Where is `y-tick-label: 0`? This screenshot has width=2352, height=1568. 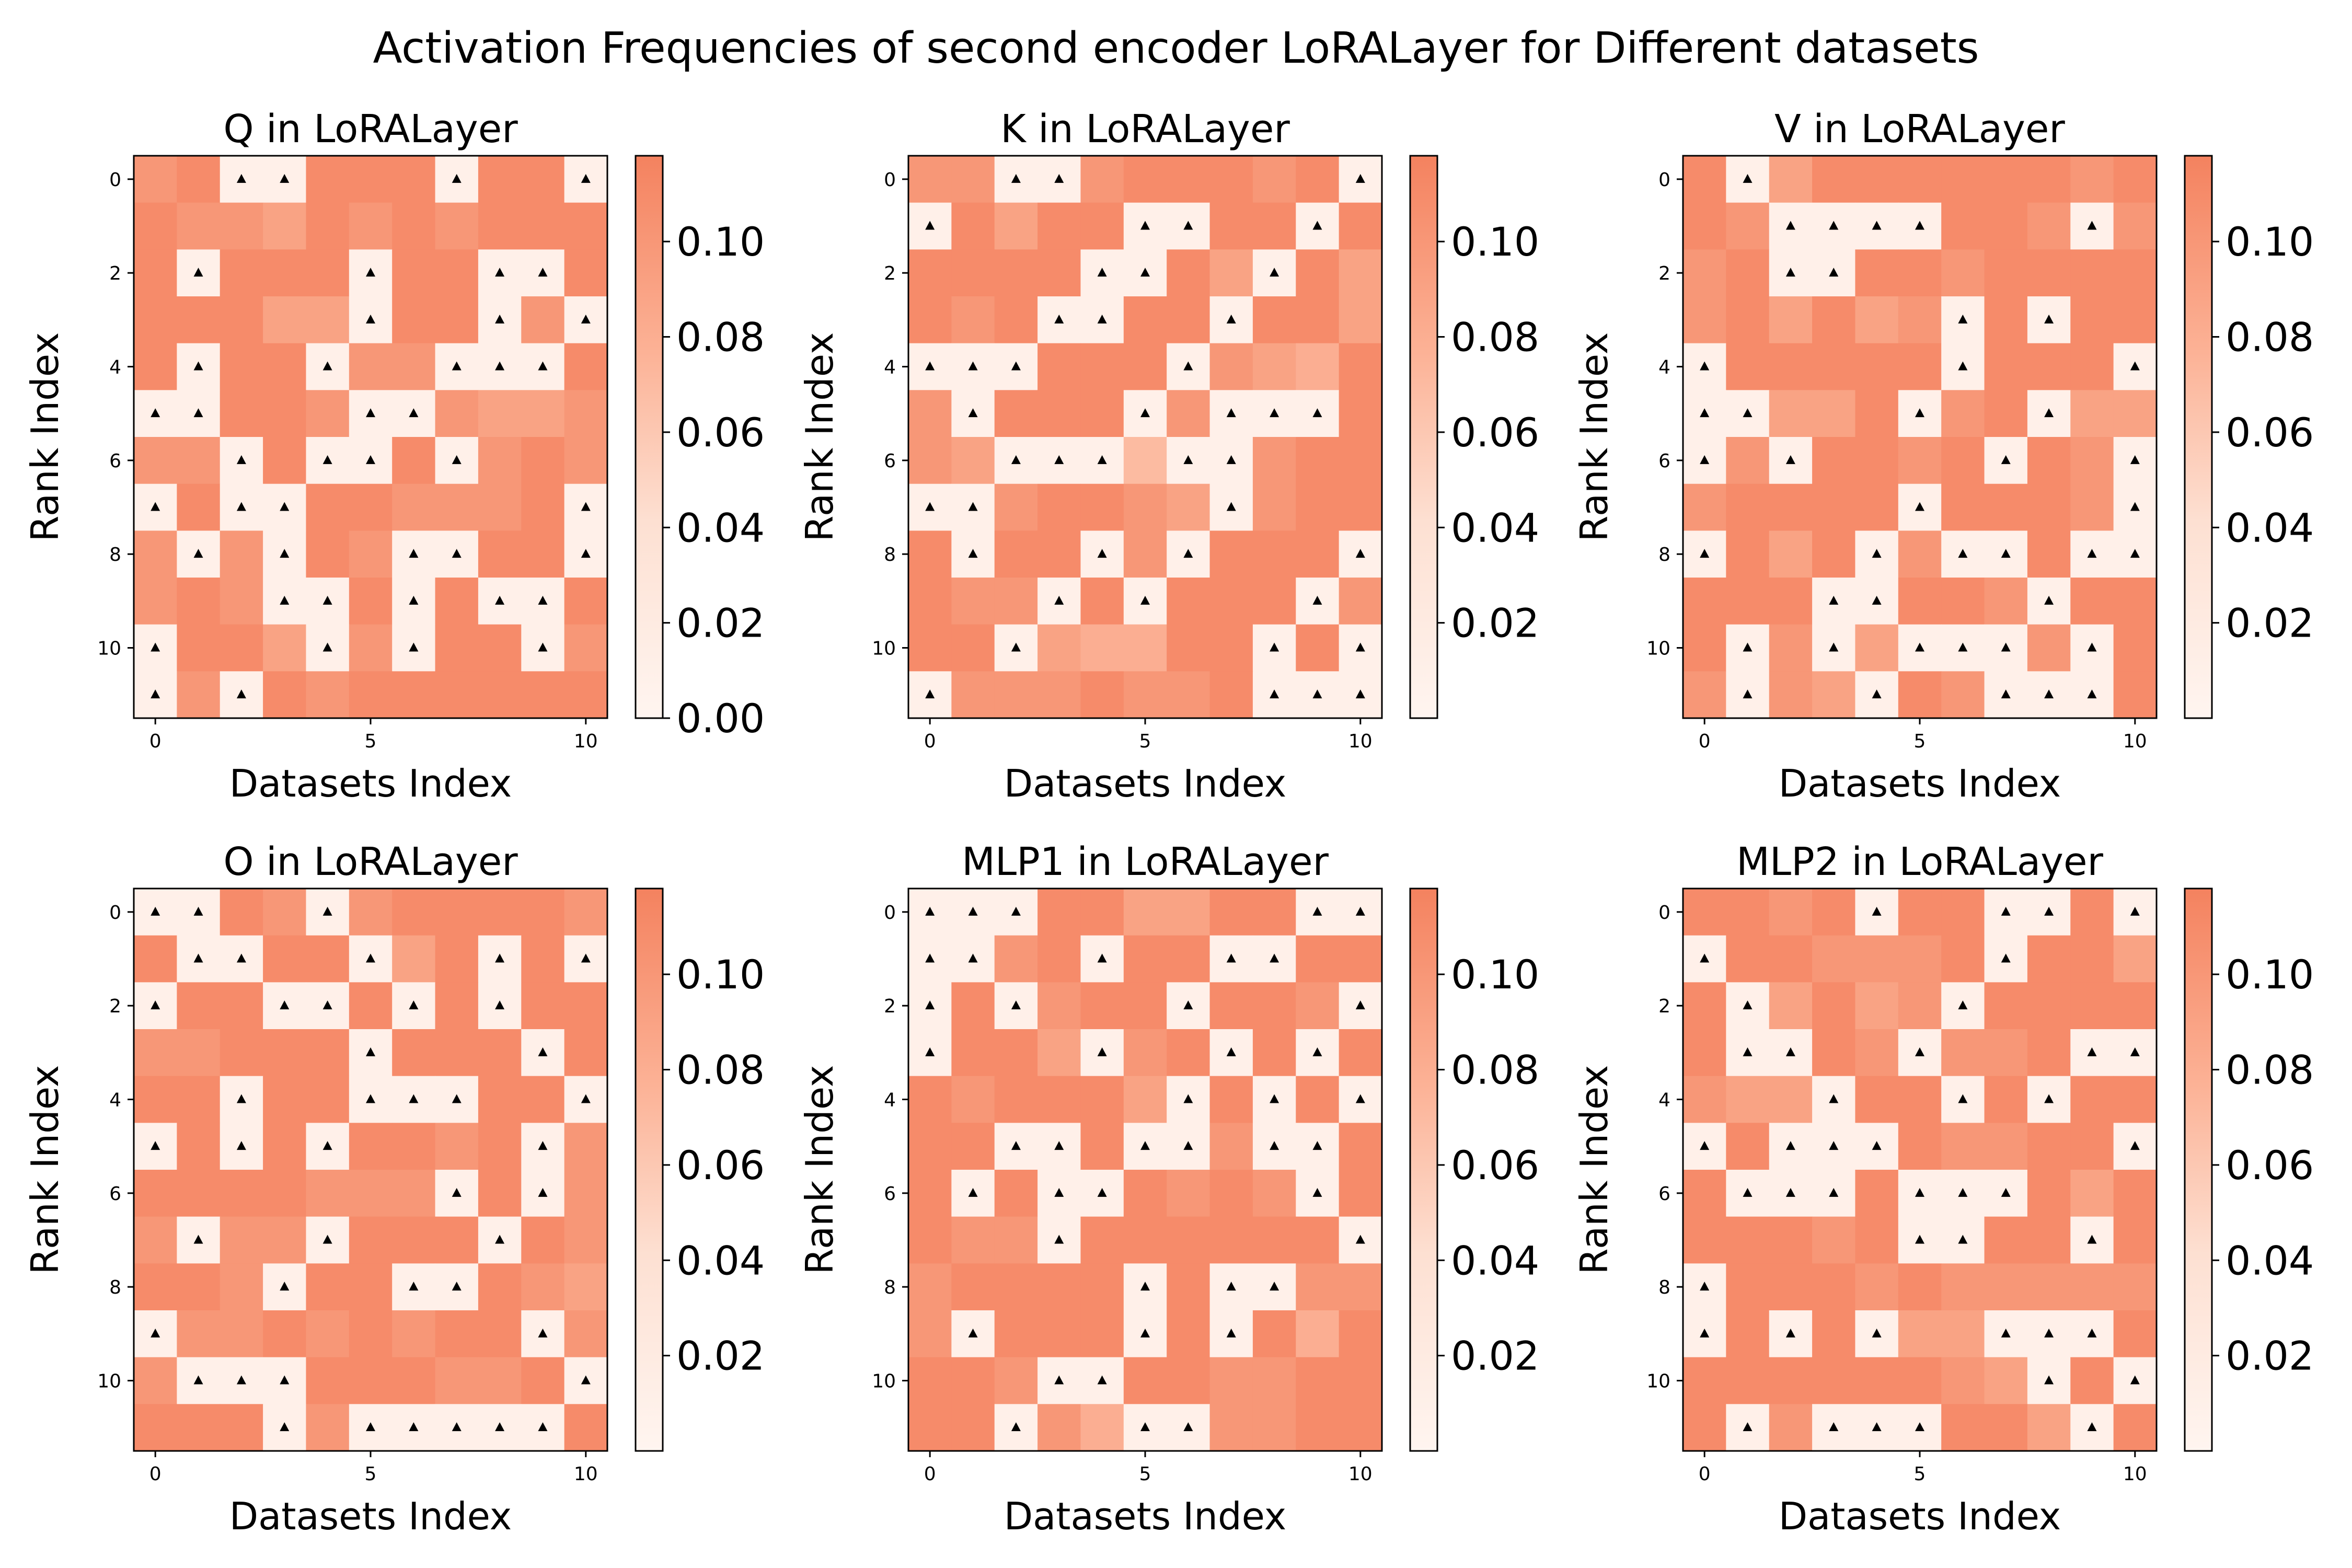 y-tick-label: 0 is located at coordinates (890, 180).